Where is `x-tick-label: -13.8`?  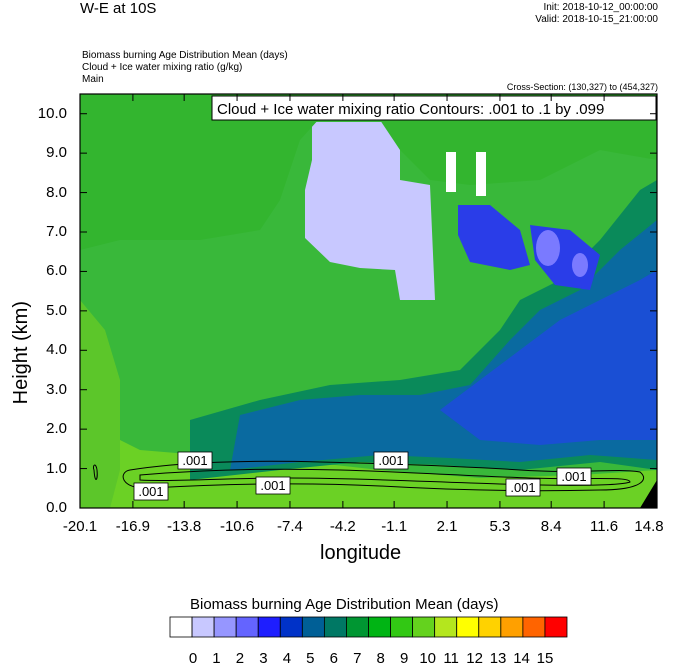
x-tick-label: -13.8 is located at coordinates (184, 526).